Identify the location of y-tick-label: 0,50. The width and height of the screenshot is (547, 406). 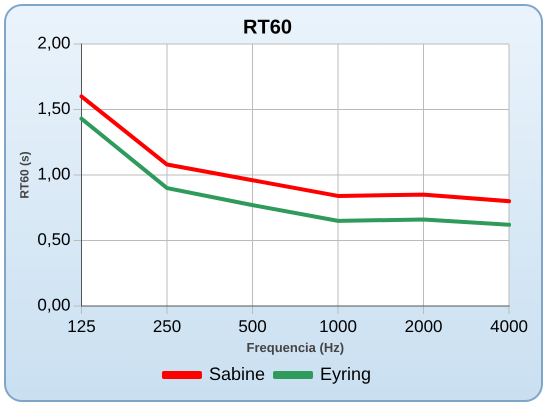
(53, 240).